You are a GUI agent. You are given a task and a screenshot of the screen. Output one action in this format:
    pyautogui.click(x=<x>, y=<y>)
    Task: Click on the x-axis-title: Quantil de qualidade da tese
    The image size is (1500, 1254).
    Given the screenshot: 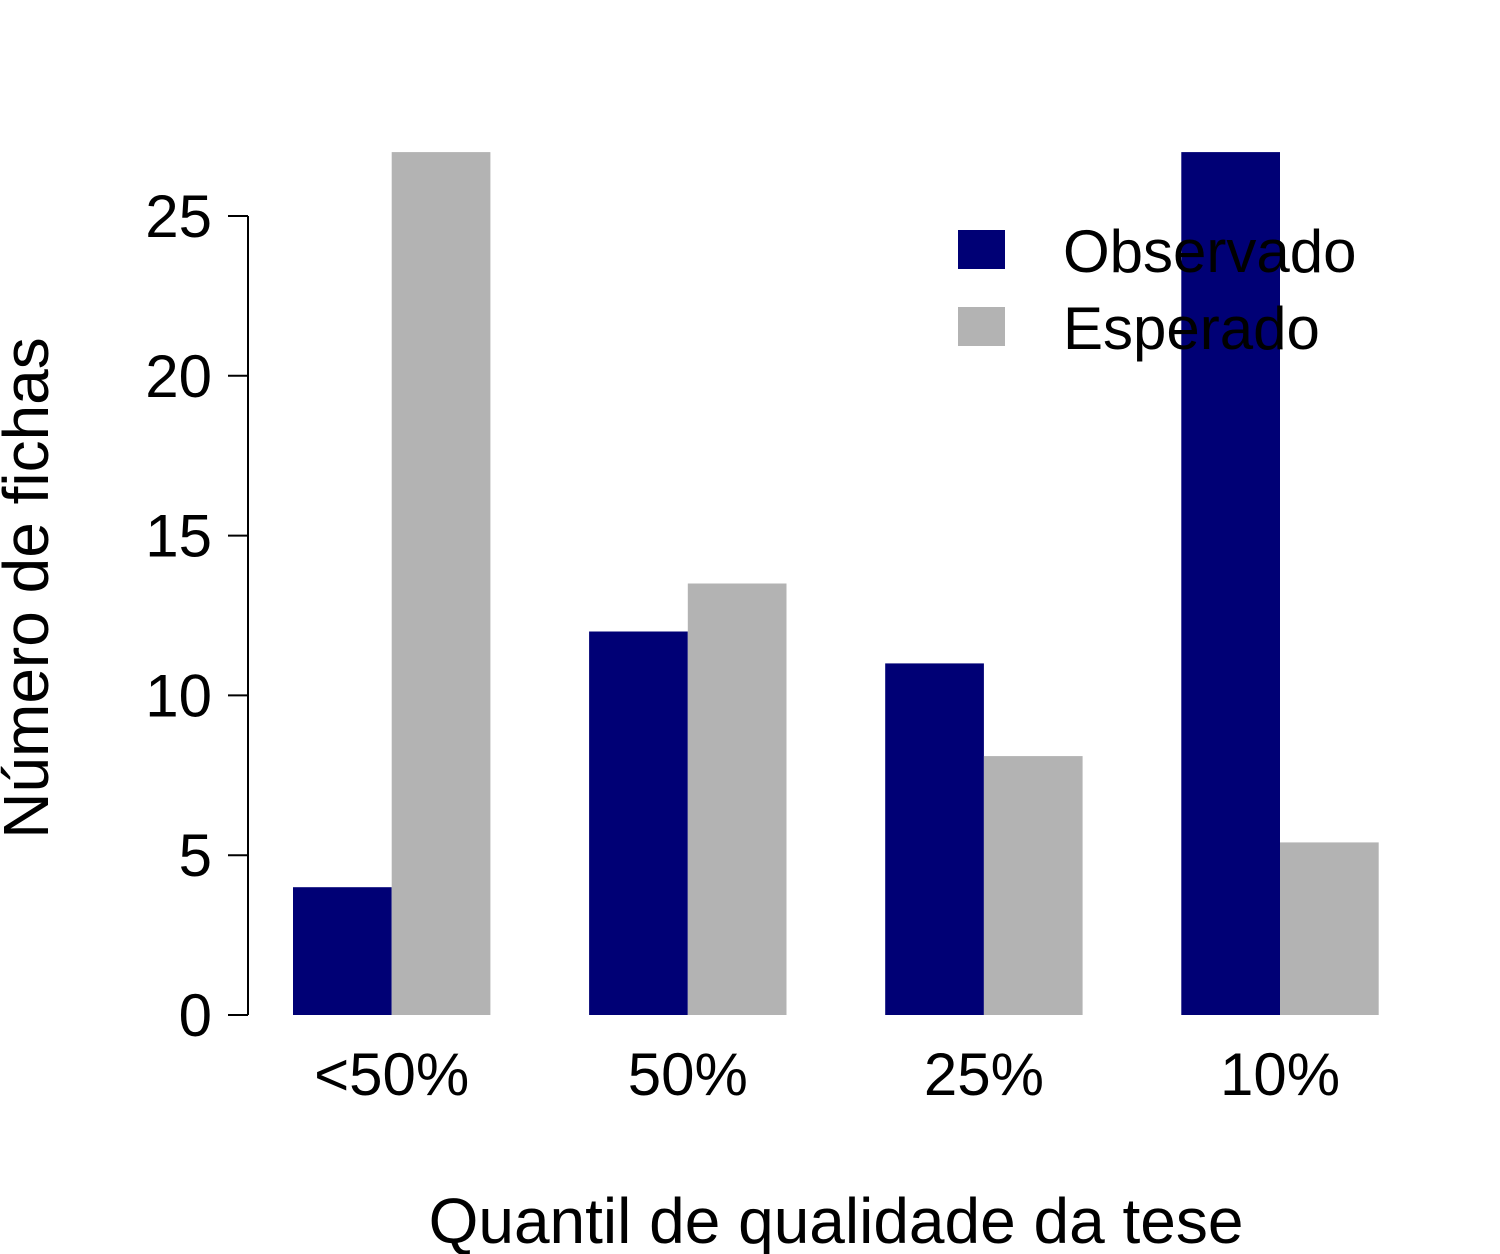 What is the action you would take?
    pyautogui.click(x=836, y=1219)
    